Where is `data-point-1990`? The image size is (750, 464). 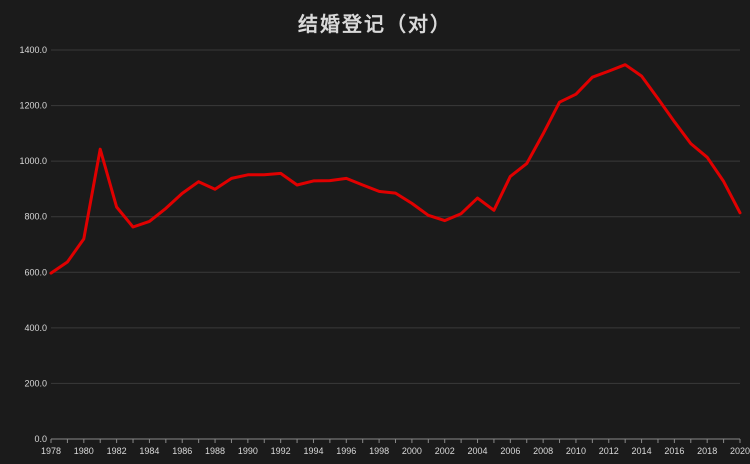
data-point-1990 is located at coordinates (248, 174).